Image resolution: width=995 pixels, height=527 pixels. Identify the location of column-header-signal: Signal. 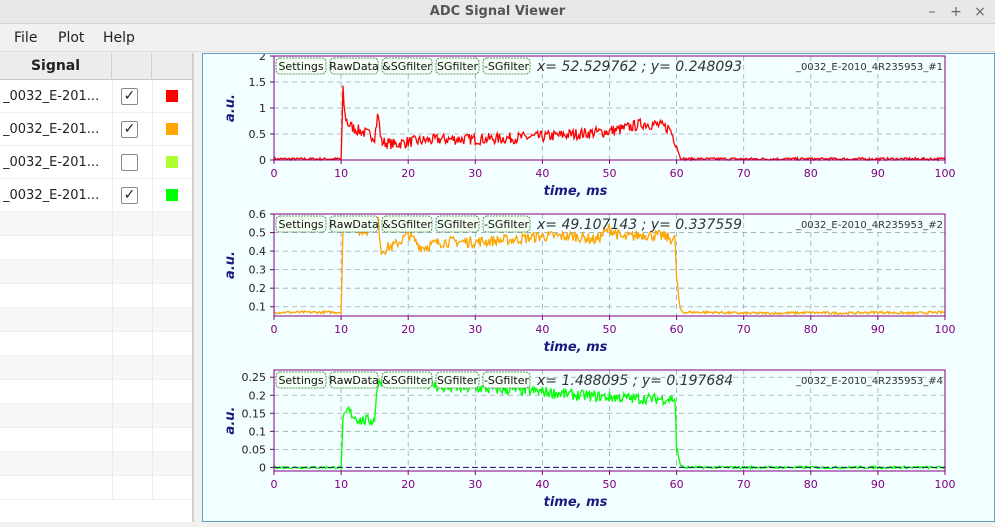
(56, 66).